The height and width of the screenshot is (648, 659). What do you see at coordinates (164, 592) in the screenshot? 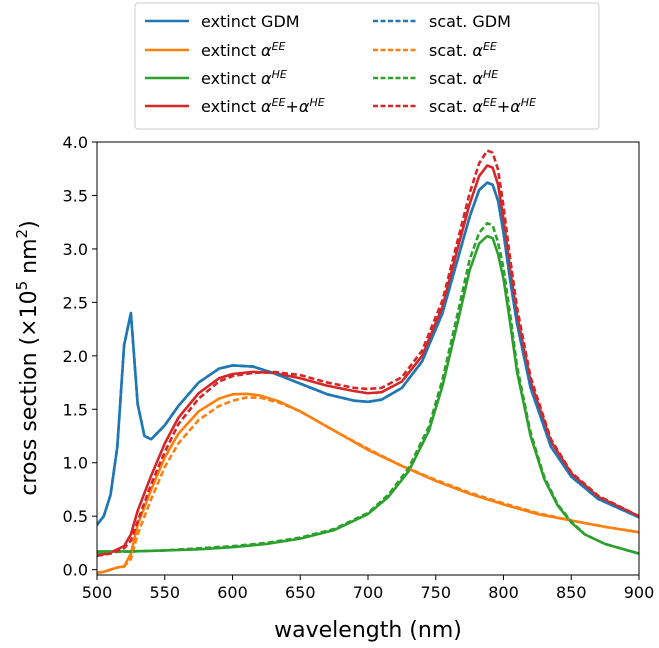
I see `x-tick-label: 550` at bounding box center [164, 592].